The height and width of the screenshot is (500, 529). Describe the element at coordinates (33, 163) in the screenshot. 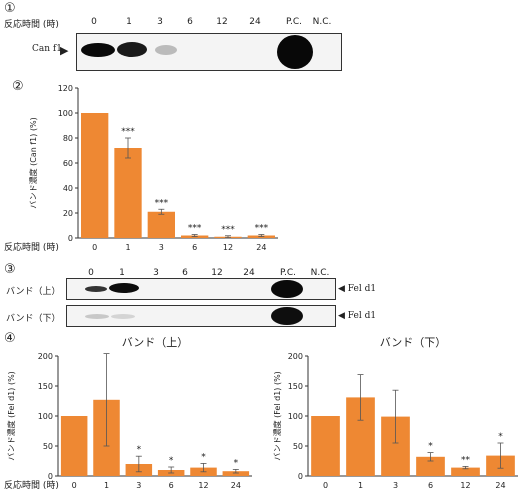

I see `y-axis-label: バンド濃度 (Can f1) (%)` at that location.